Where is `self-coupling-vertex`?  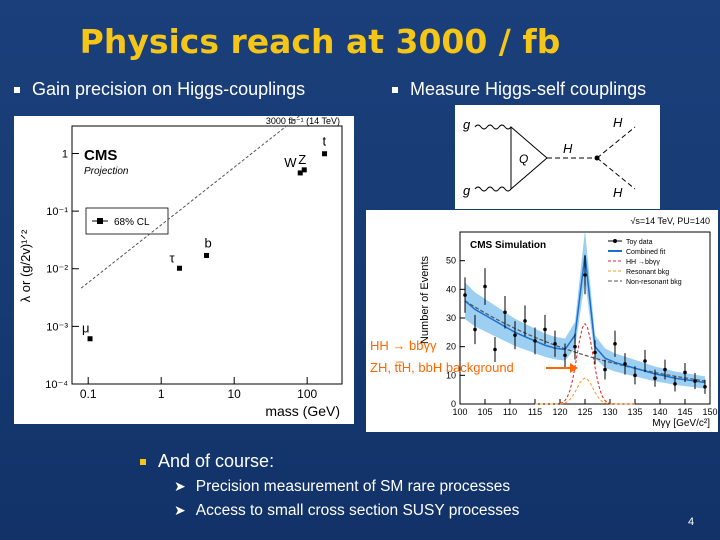
self-coupling-vertex is located at coordinates (597, 158).